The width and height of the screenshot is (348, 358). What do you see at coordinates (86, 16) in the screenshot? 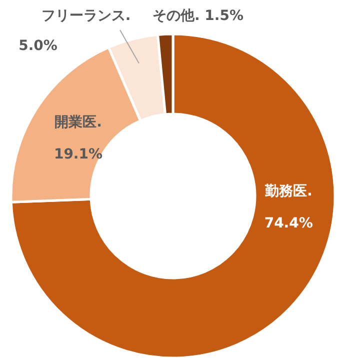
I see `slice-label: フリーランス.` at bounding box center [86, 16].